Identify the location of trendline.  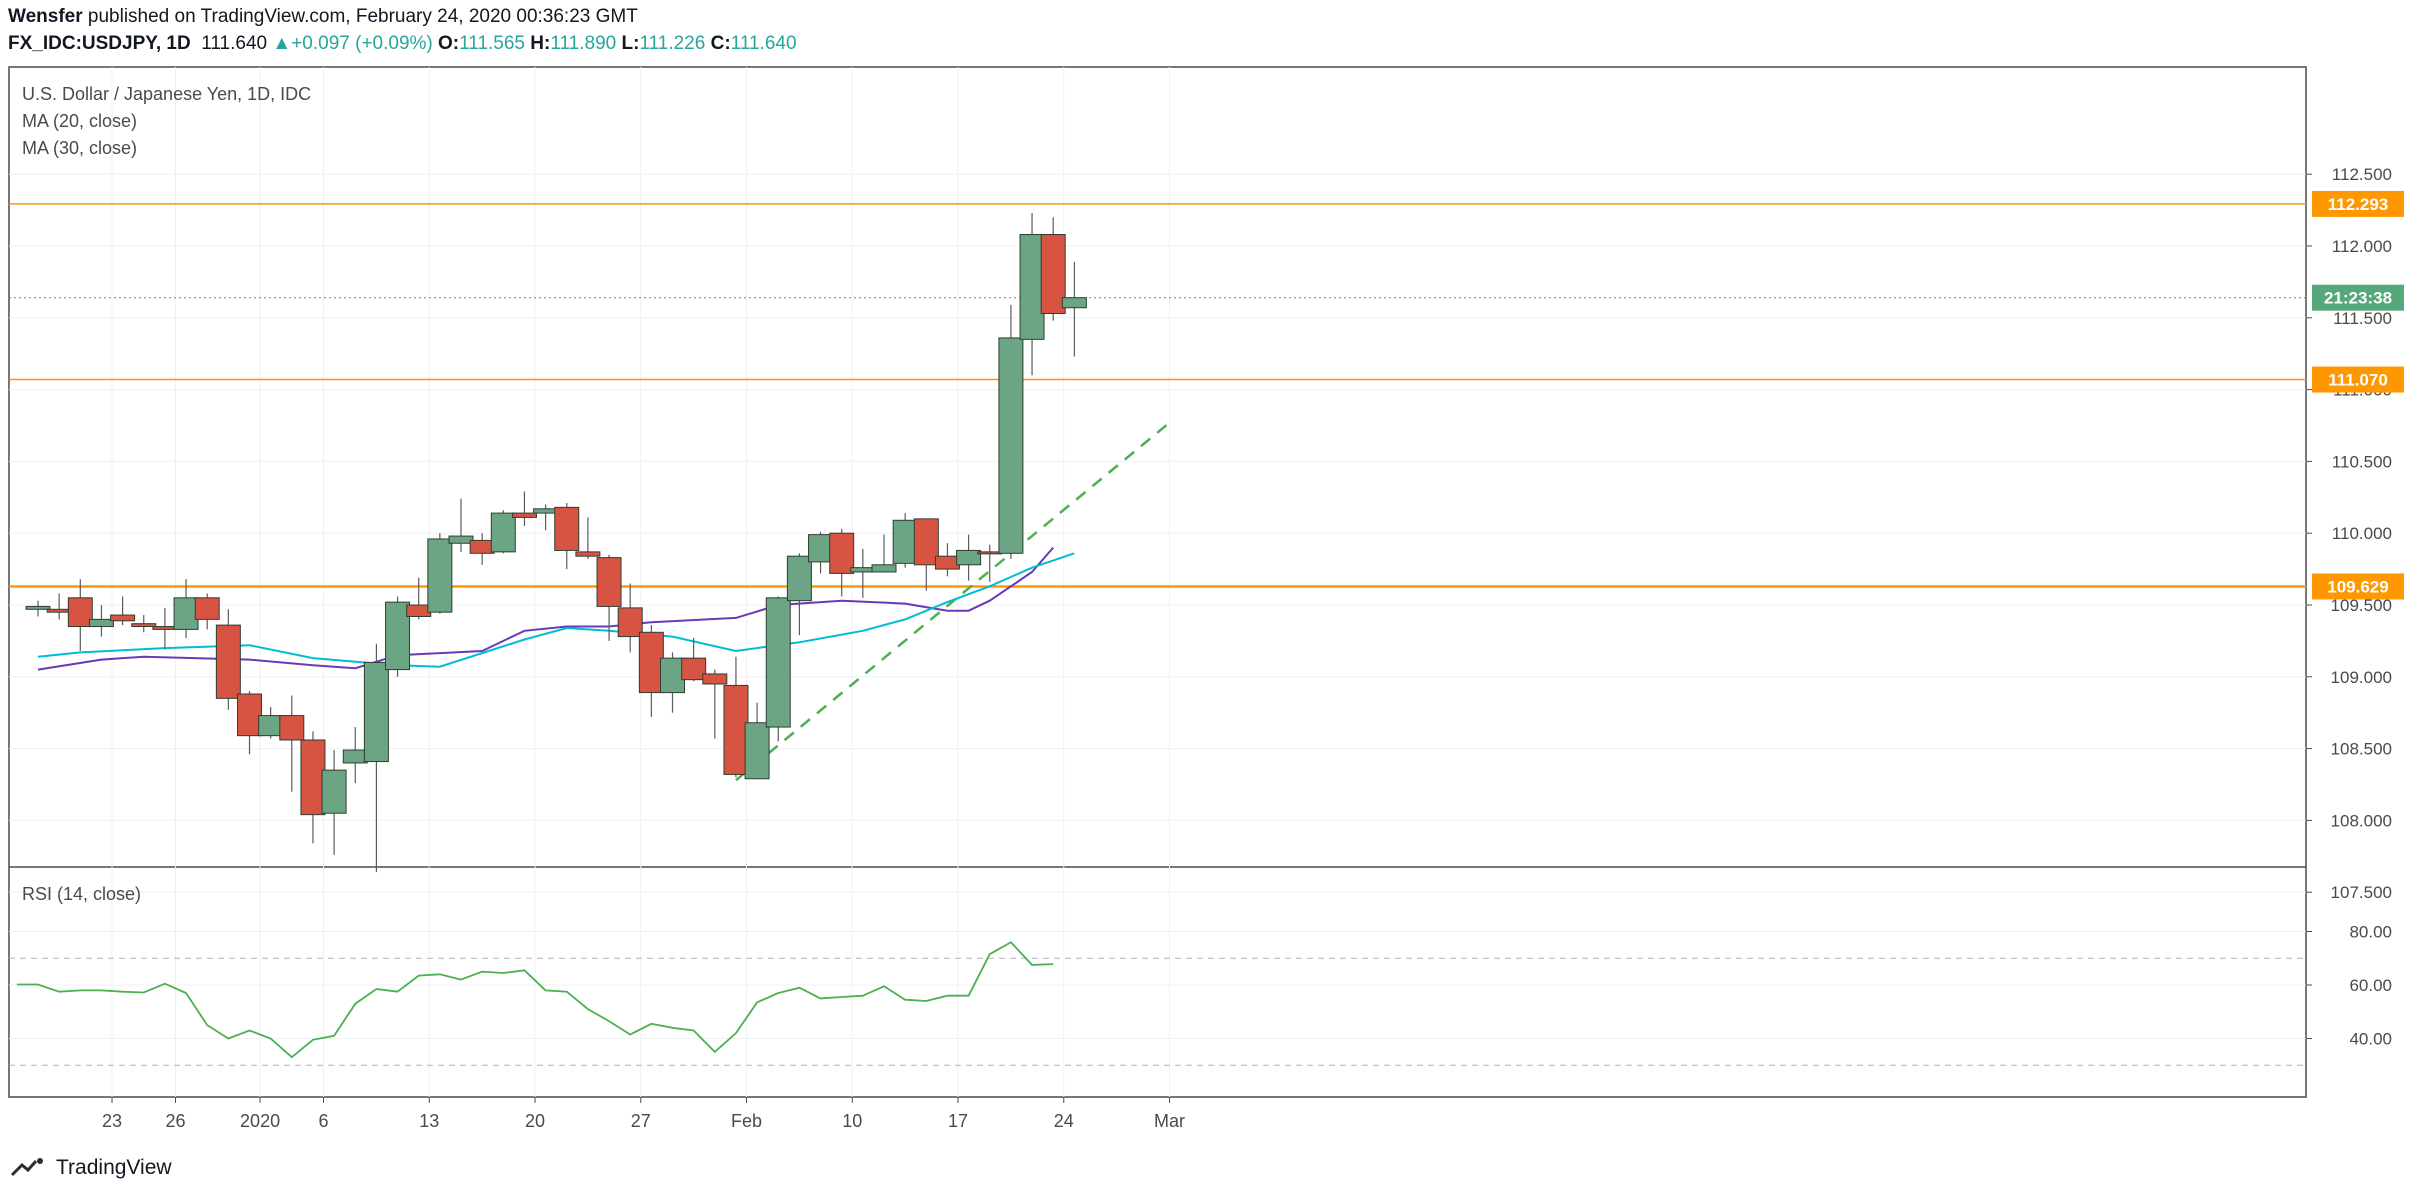
(953, 601).